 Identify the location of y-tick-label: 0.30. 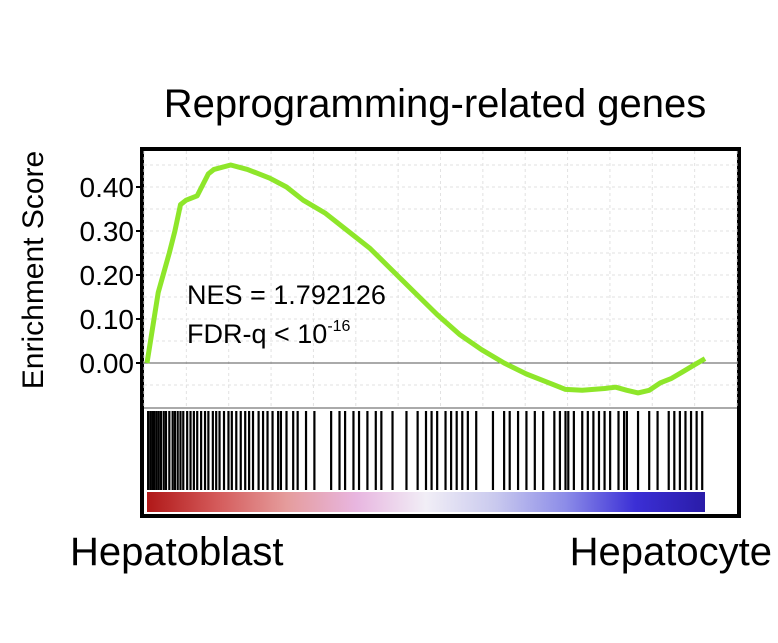
(107, 231).